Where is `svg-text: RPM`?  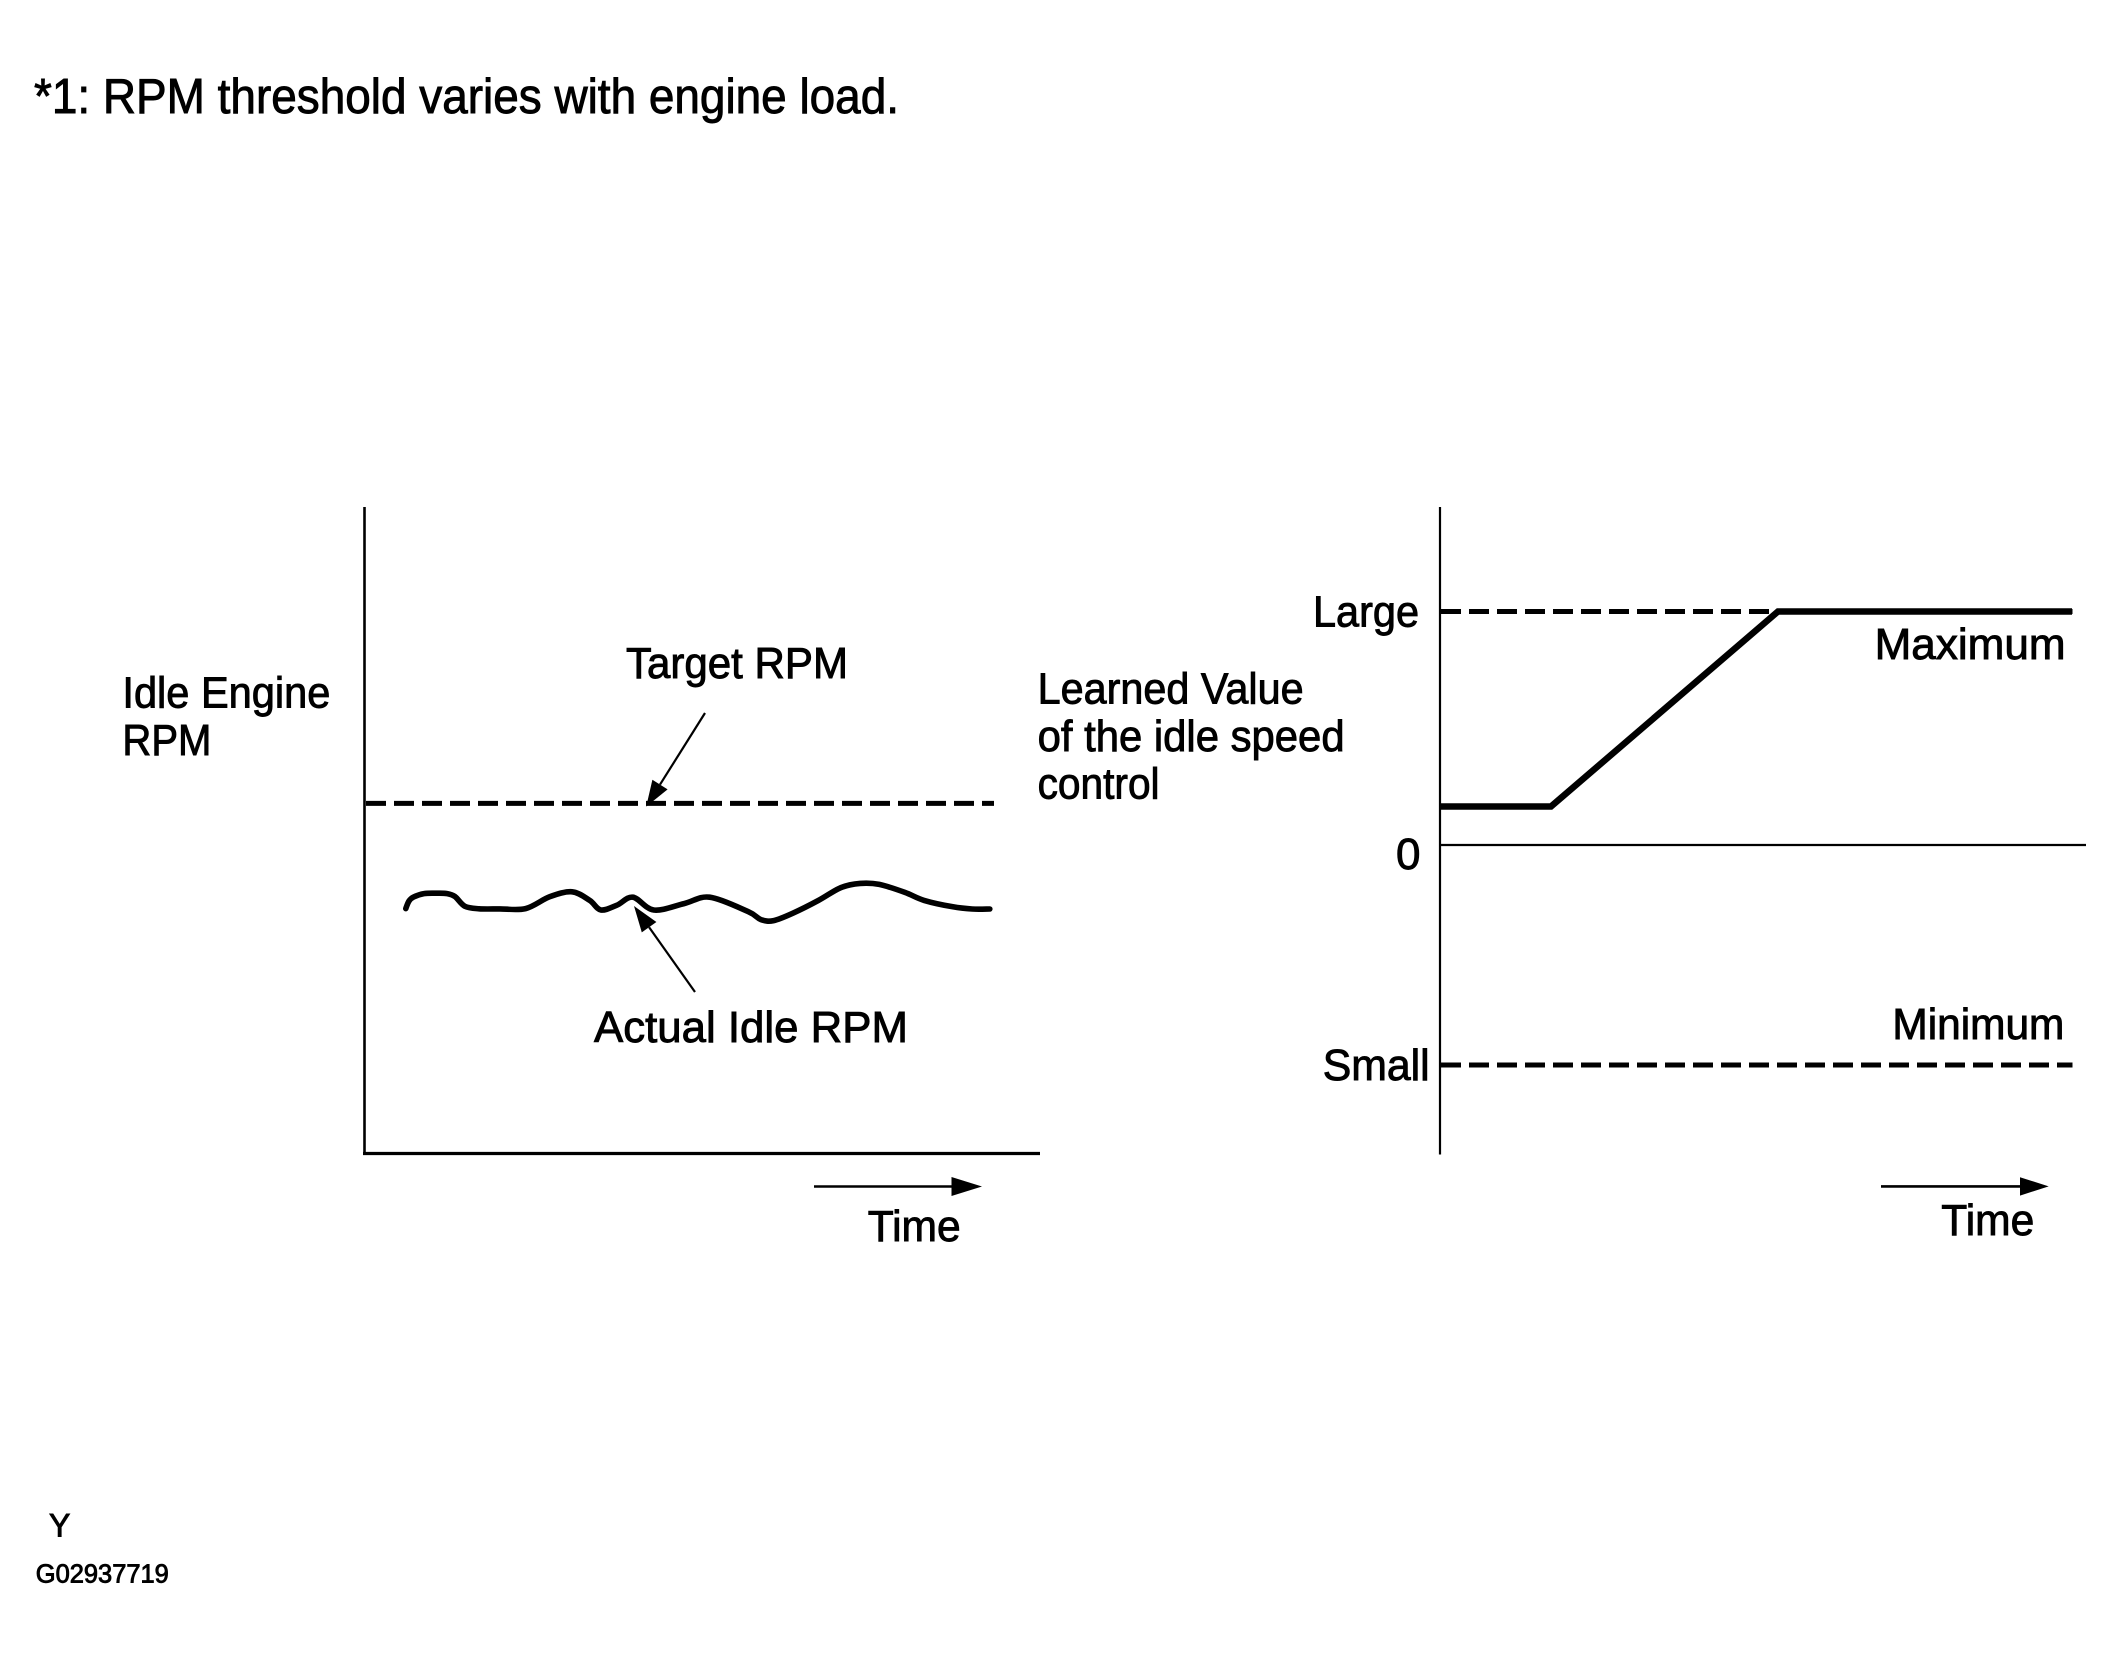 svg-text: RPM is located at coordinates (166, 740).